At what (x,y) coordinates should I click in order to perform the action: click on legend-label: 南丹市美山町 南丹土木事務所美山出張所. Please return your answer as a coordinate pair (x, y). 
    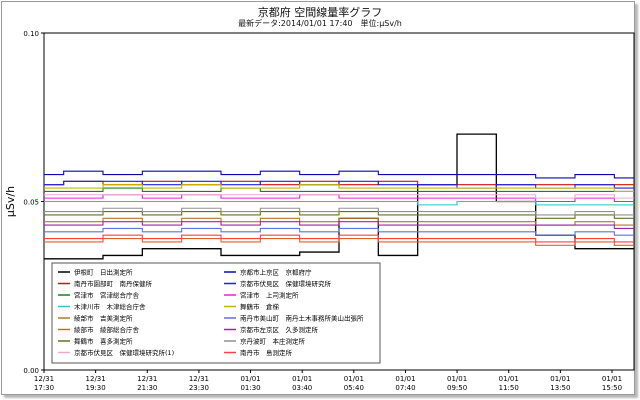
    Looking at the image, I should click on (302, 318).